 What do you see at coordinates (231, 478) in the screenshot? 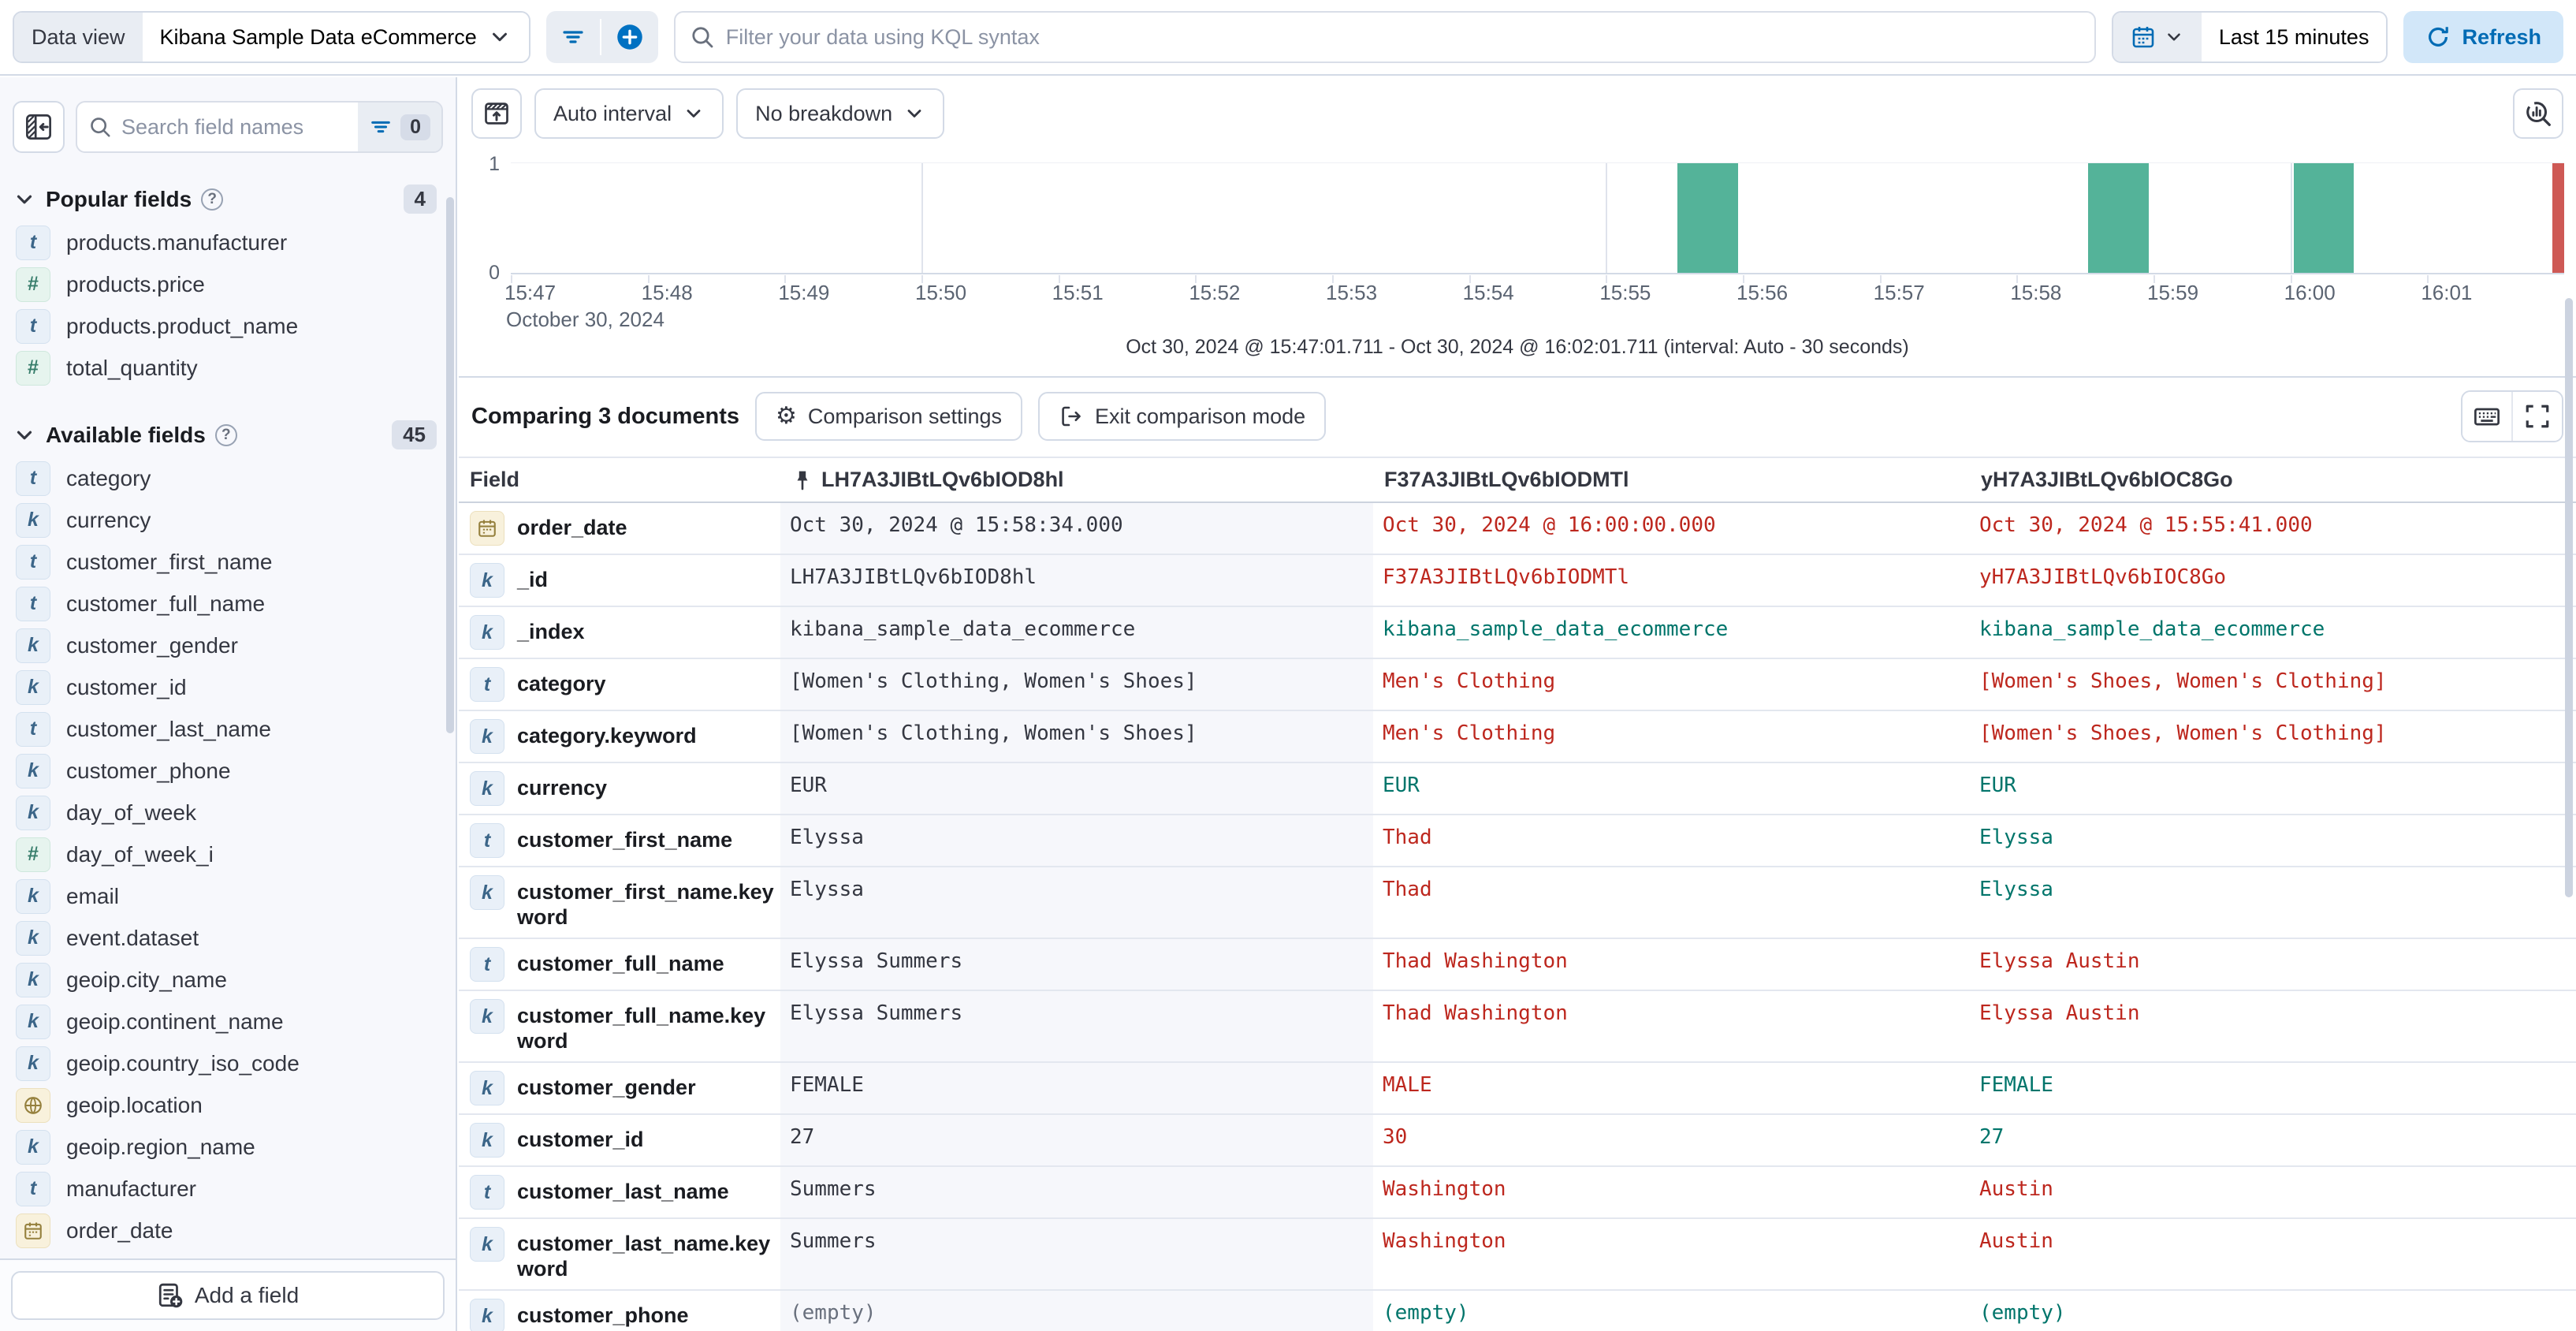
I see `field-list-item: t category` at bounding box center [231, 478].